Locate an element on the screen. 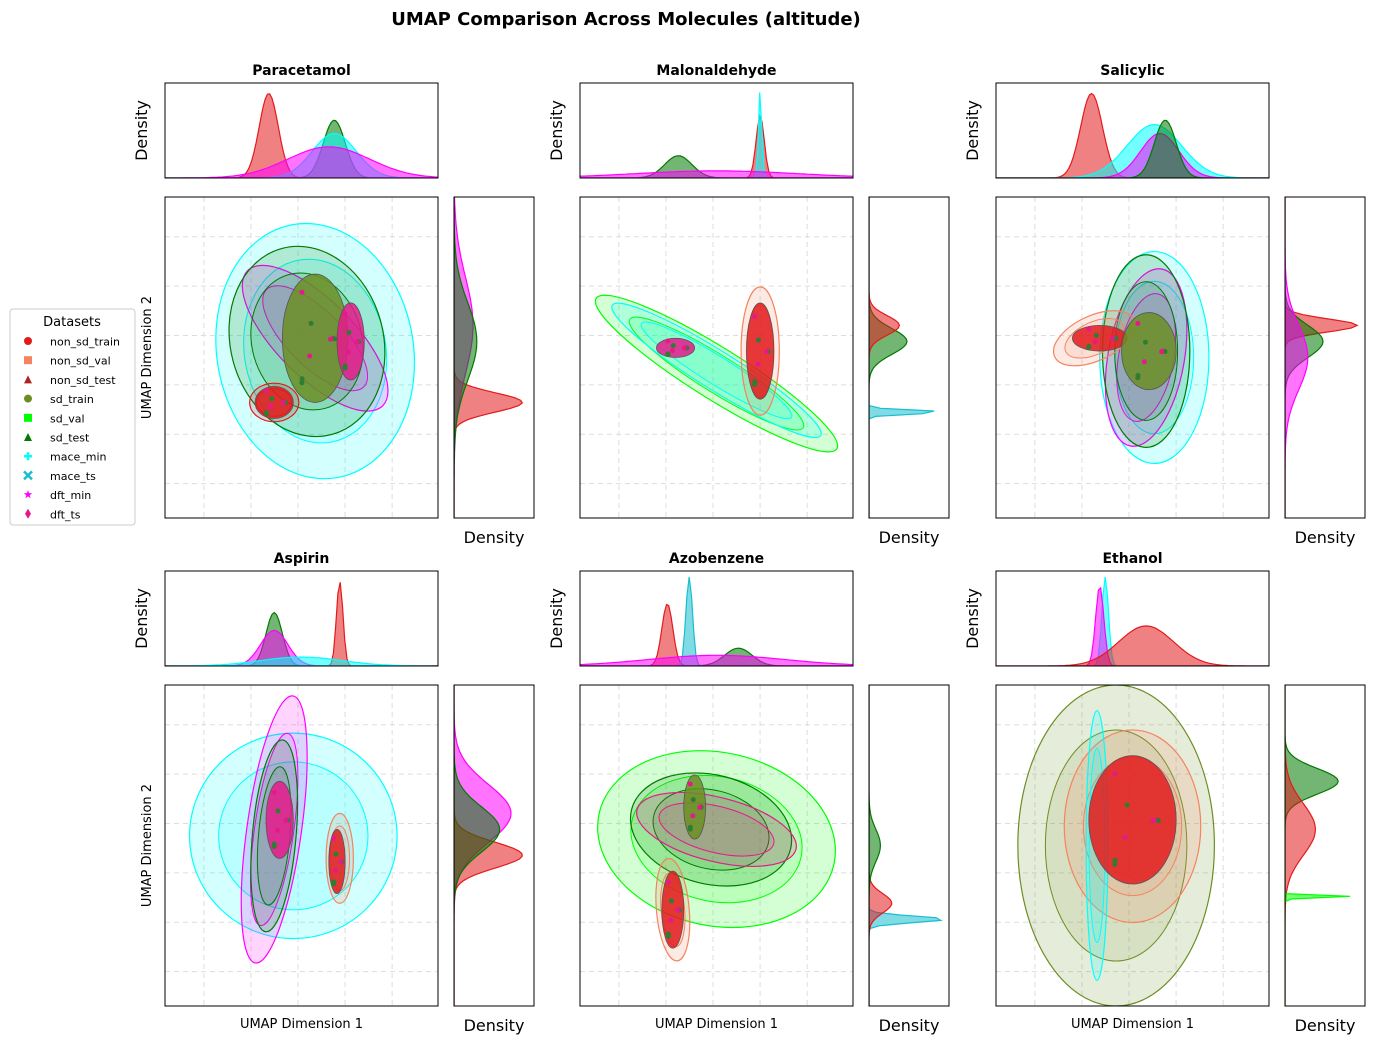 The image size is (1375, 1044). legend-marker-sd_train is located at coordinates (28, 398).